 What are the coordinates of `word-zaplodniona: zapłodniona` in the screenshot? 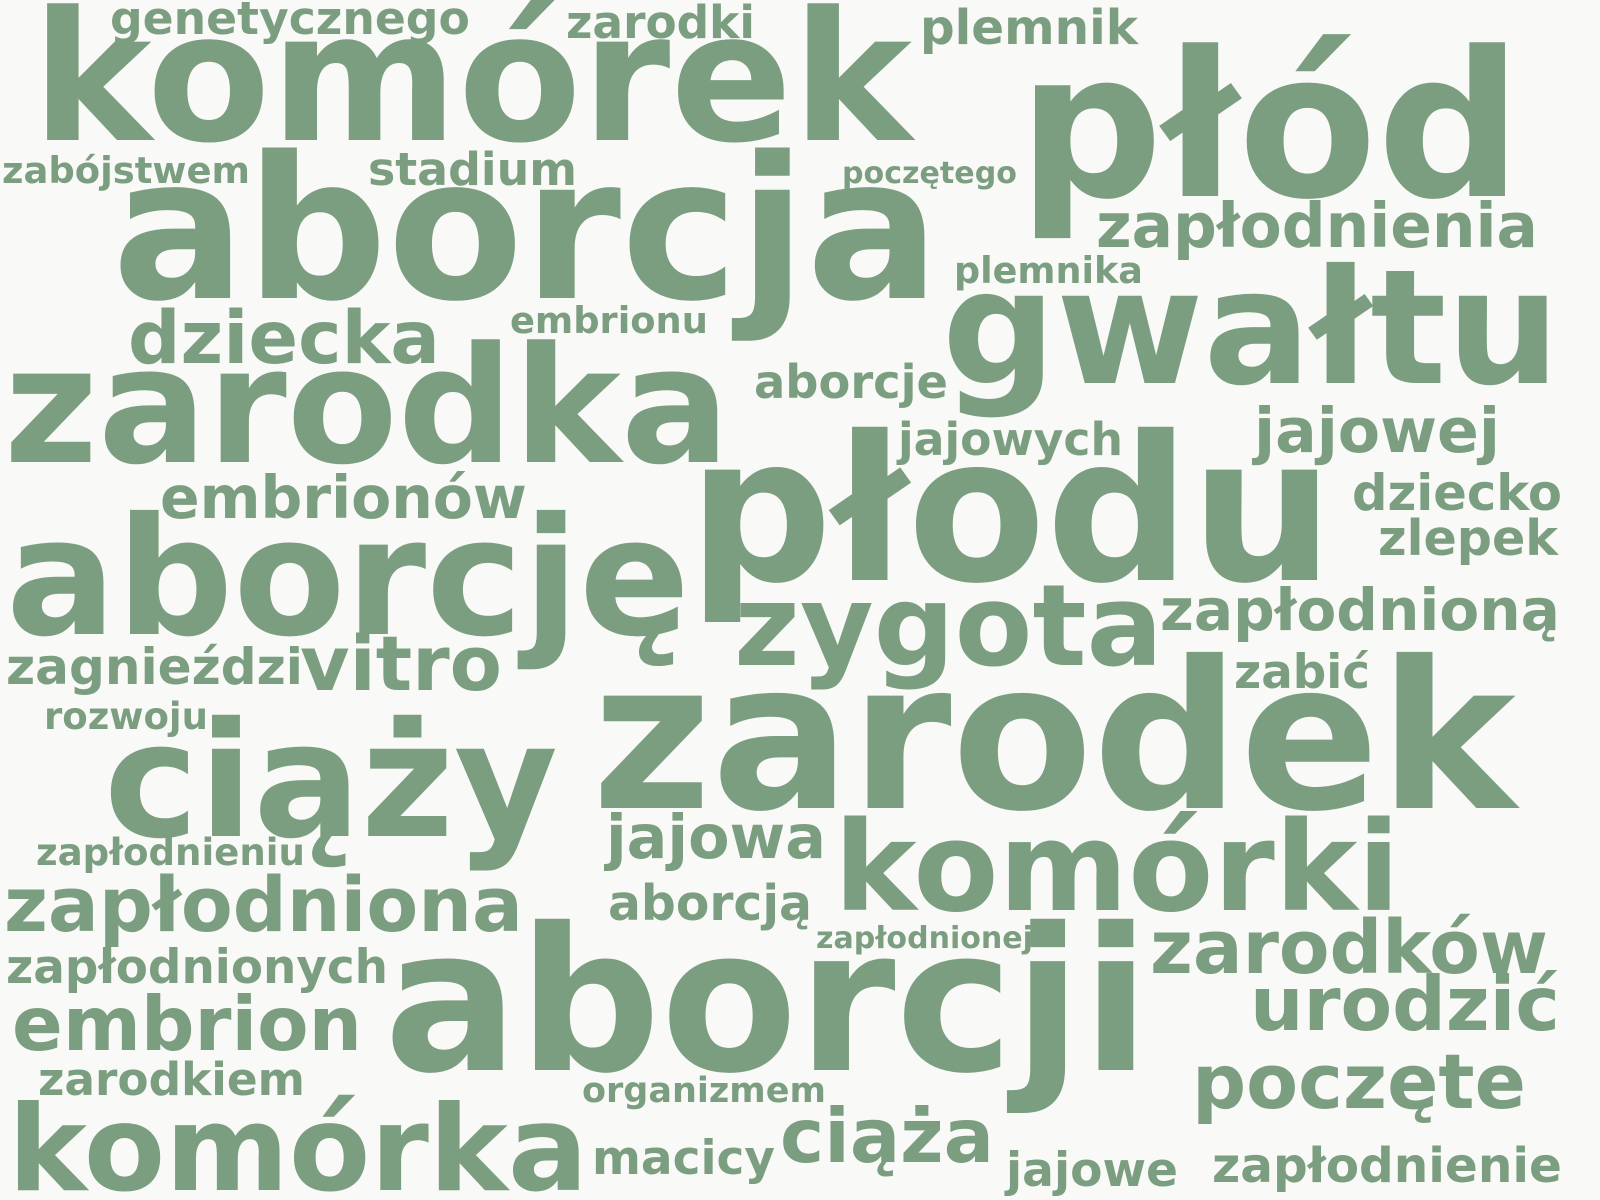 It's located at (263, 905).